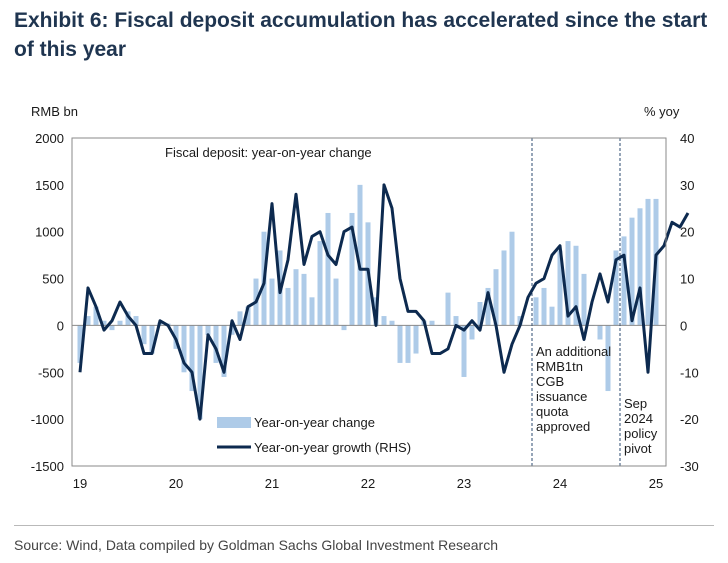  What do you see at coordinates (563, 426) in the screenshot?
I see `annotation-0-line-5: approved` at bounding box center [563, 426].